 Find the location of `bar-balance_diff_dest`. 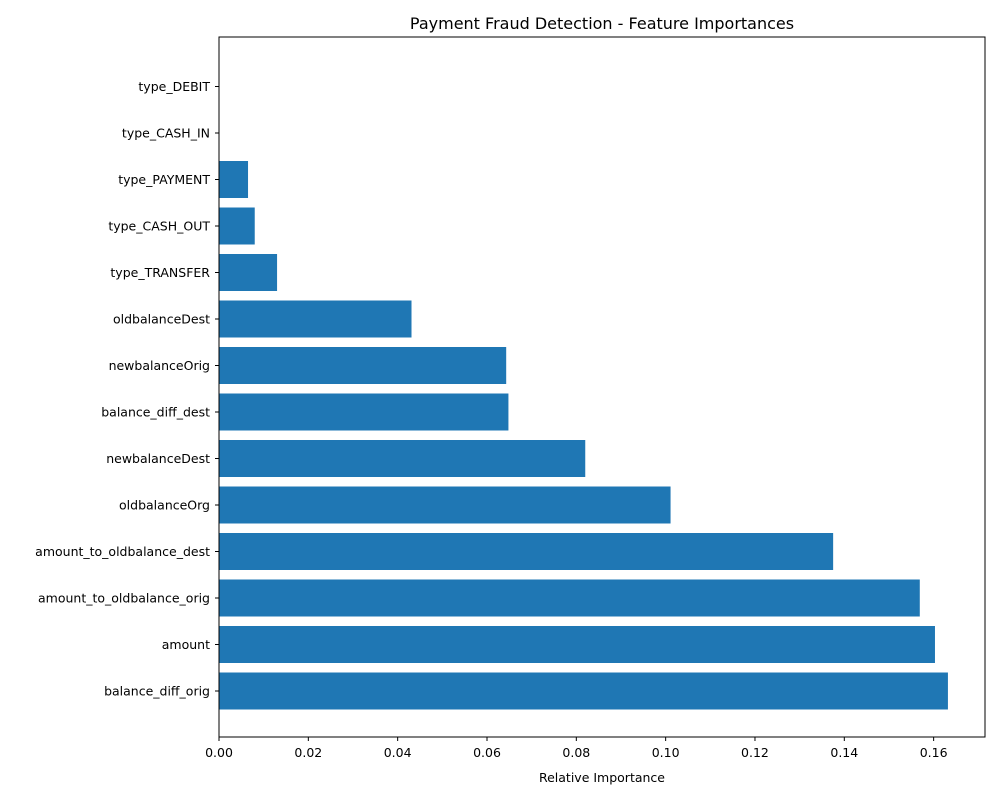

bar-balance_diff_dest is located at coordinates (364, 412).